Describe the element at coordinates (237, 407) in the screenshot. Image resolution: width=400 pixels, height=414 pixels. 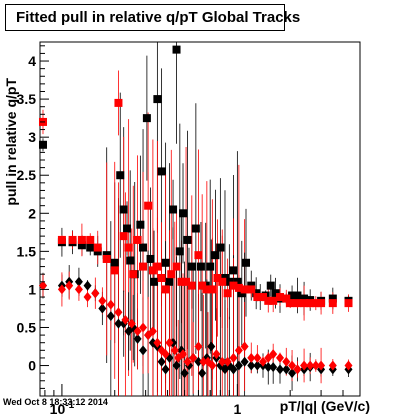
I see `x-tick-label: 1` at that location.